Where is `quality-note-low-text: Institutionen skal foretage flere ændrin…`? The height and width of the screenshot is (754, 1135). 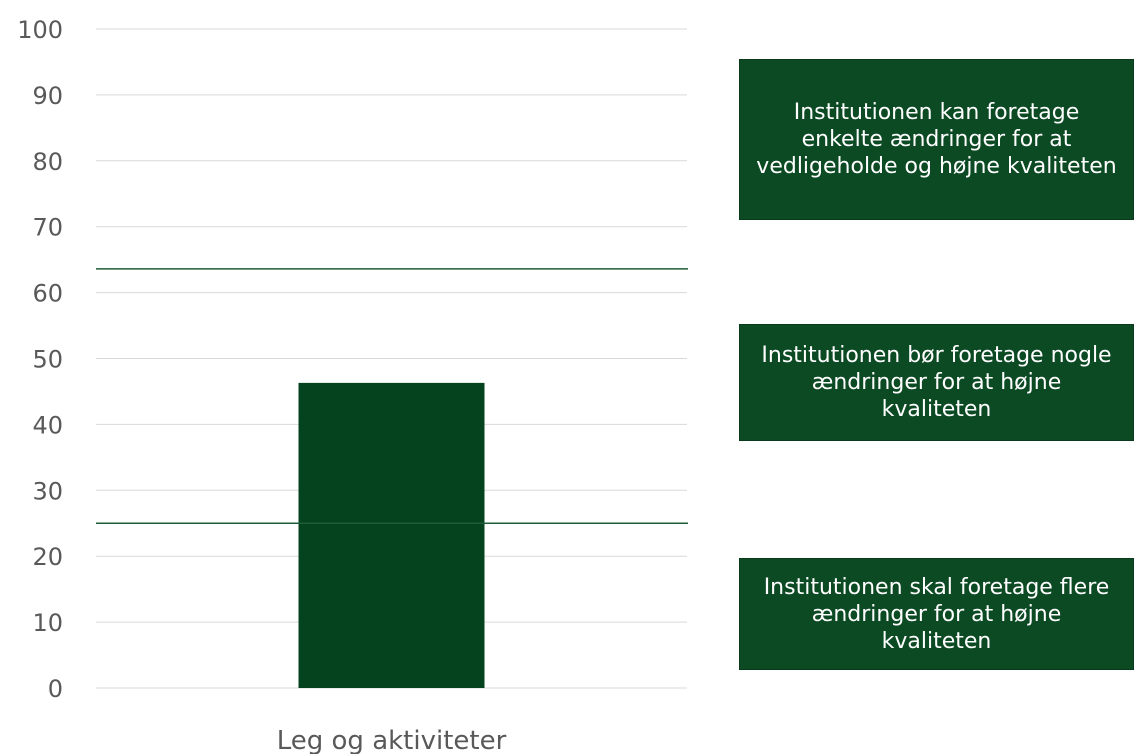
quality-note-low-text: Institutionen skal foretage flere ændrin… is located at coordinates (936, 614).